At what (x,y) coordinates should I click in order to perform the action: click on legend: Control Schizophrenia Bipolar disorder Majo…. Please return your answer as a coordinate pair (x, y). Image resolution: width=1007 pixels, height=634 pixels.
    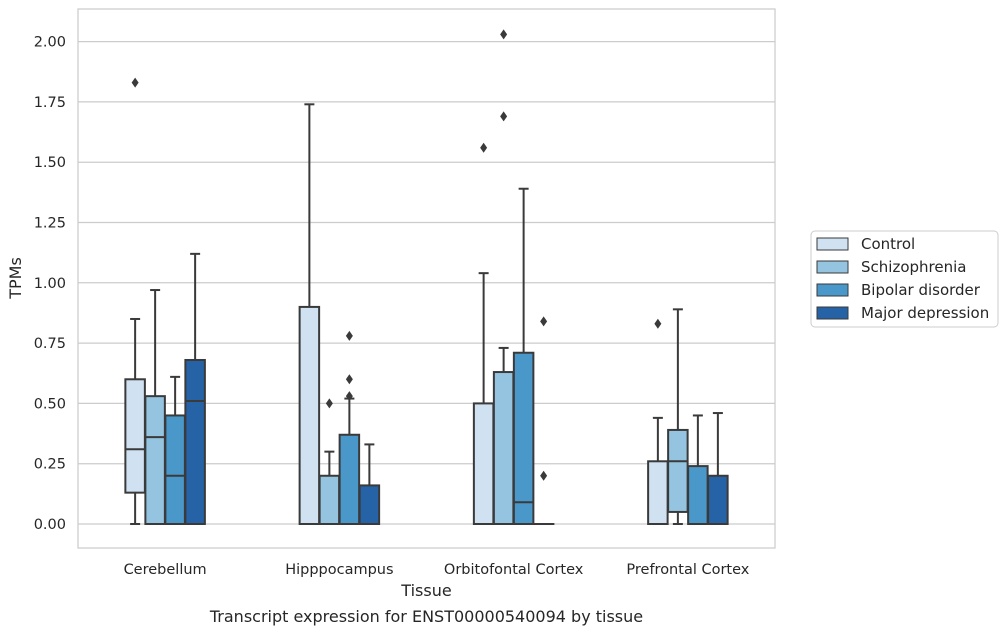
    Looking at the image, I should click on (904, 279).